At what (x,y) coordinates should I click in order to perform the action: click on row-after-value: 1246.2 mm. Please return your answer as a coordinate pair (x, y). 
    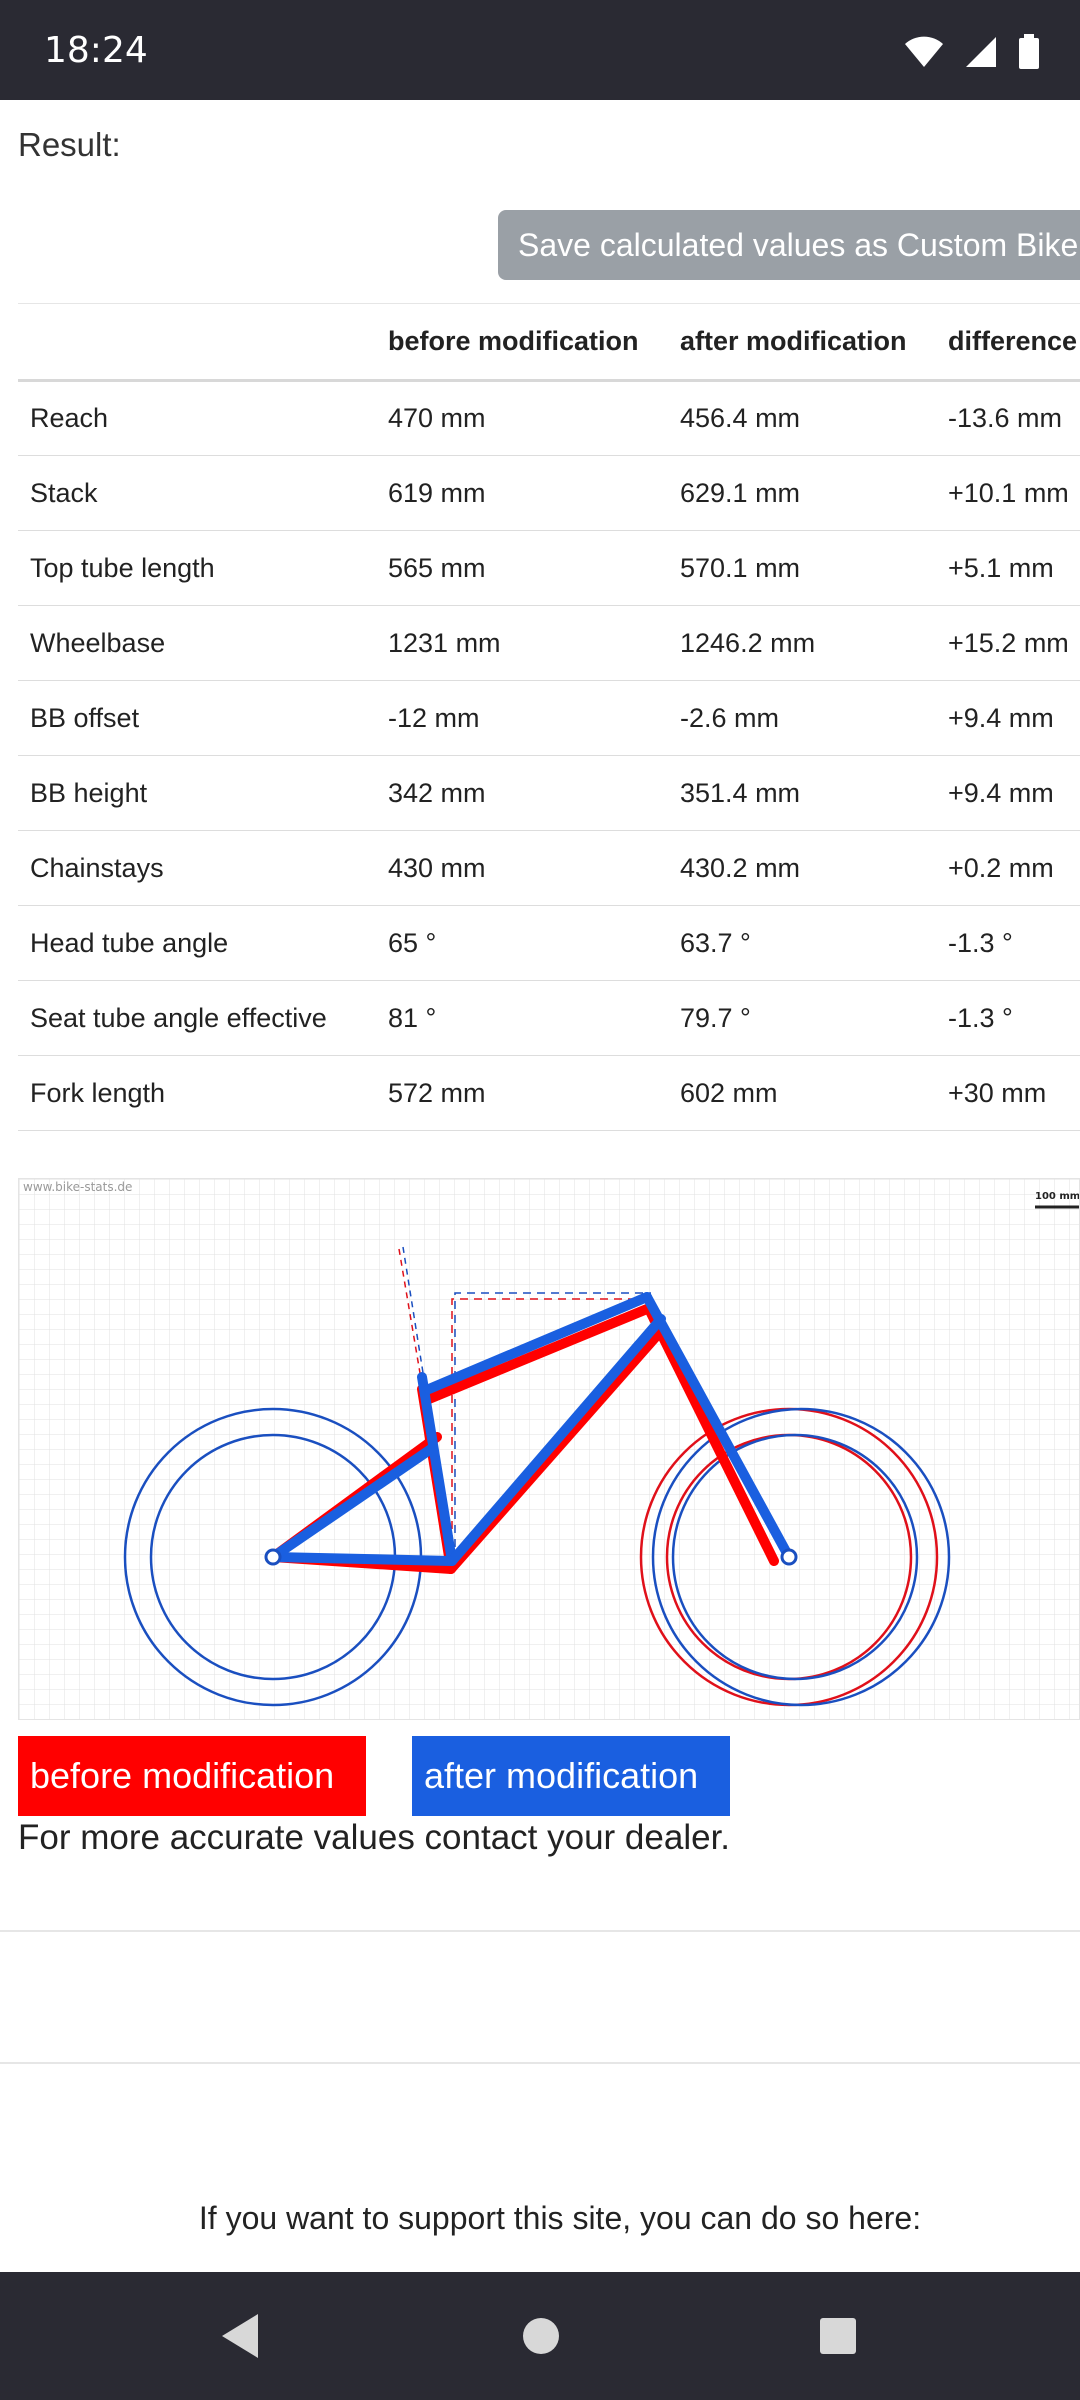
    Looking at the image, I should click on (802, 643).